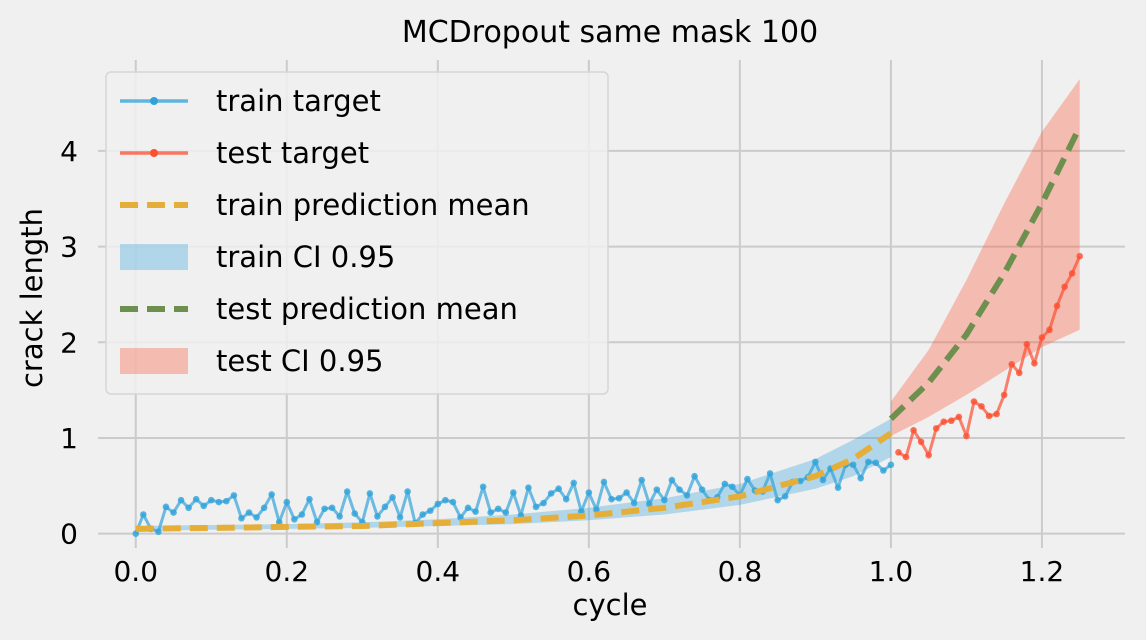  What do you see at coordinates (69, 438) in the screenshot?
I see `y-tick-label: 1` at bounding box center [69, 438].